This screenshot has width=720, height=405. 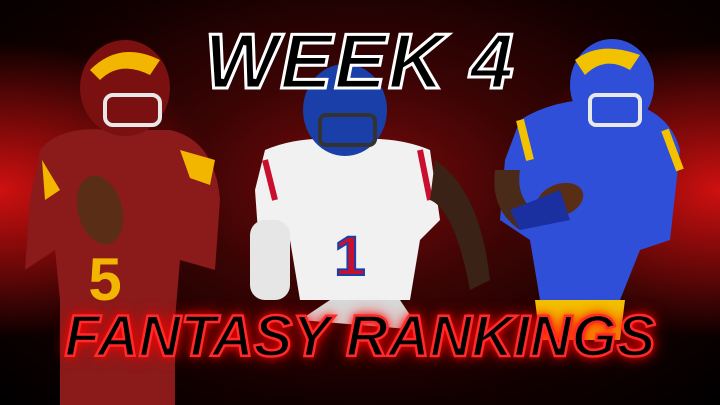 I want to click on svg-text: 5, so click(x=104, y=279).